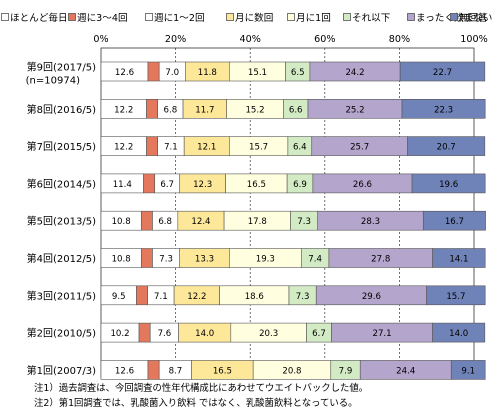 The width and height of the screenshot is (497, 417). Describe the element at coordinates (206, 148) in the screenshot. I see `data-label: 12.1` at that location.